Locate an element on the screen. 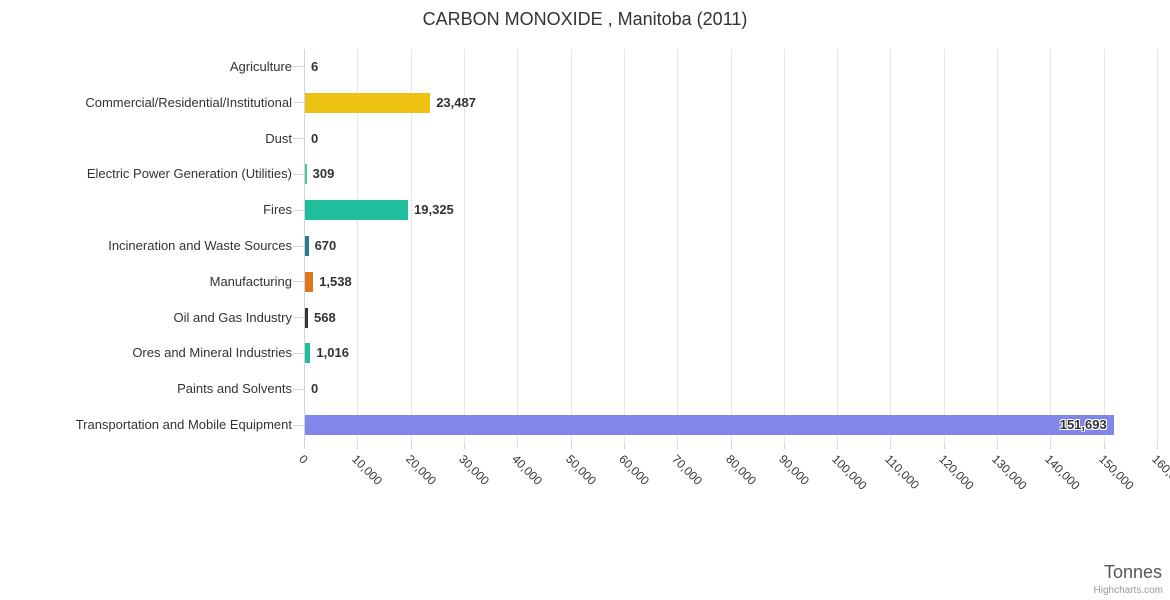 The width and height of the screenshot is (1170, 600). value-label: 23,487 is located at coordinates (456, 102).